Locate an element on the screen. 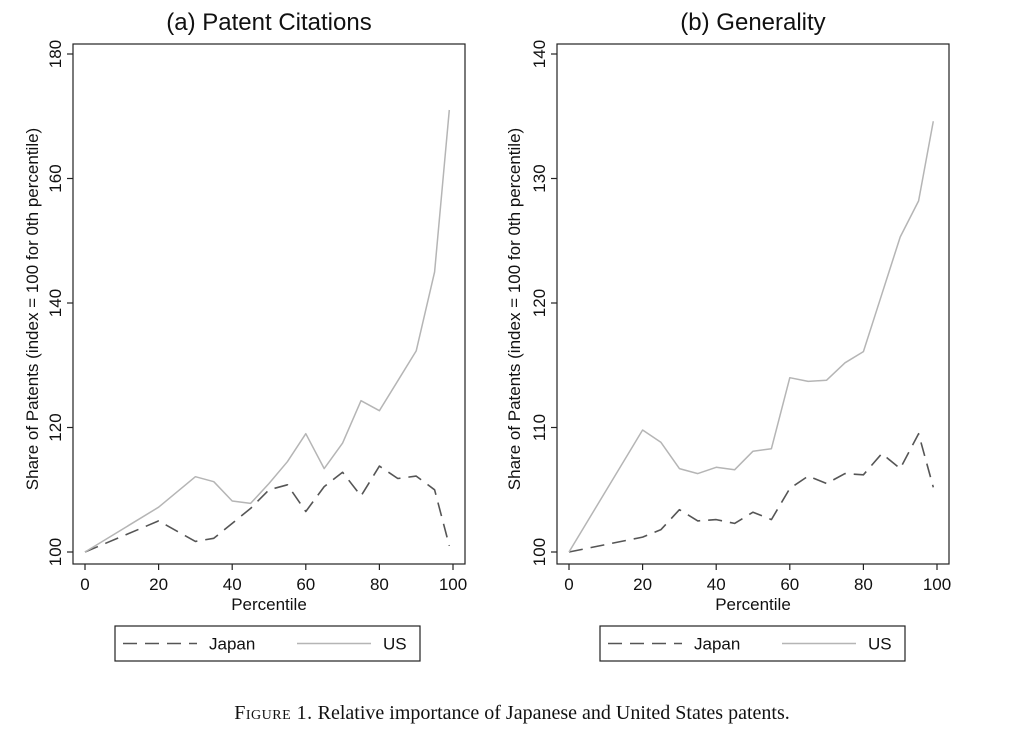 The height and width of the screenshot is (737, 1024). chart-title: (b) Generality is located at coordinates (752, 22).